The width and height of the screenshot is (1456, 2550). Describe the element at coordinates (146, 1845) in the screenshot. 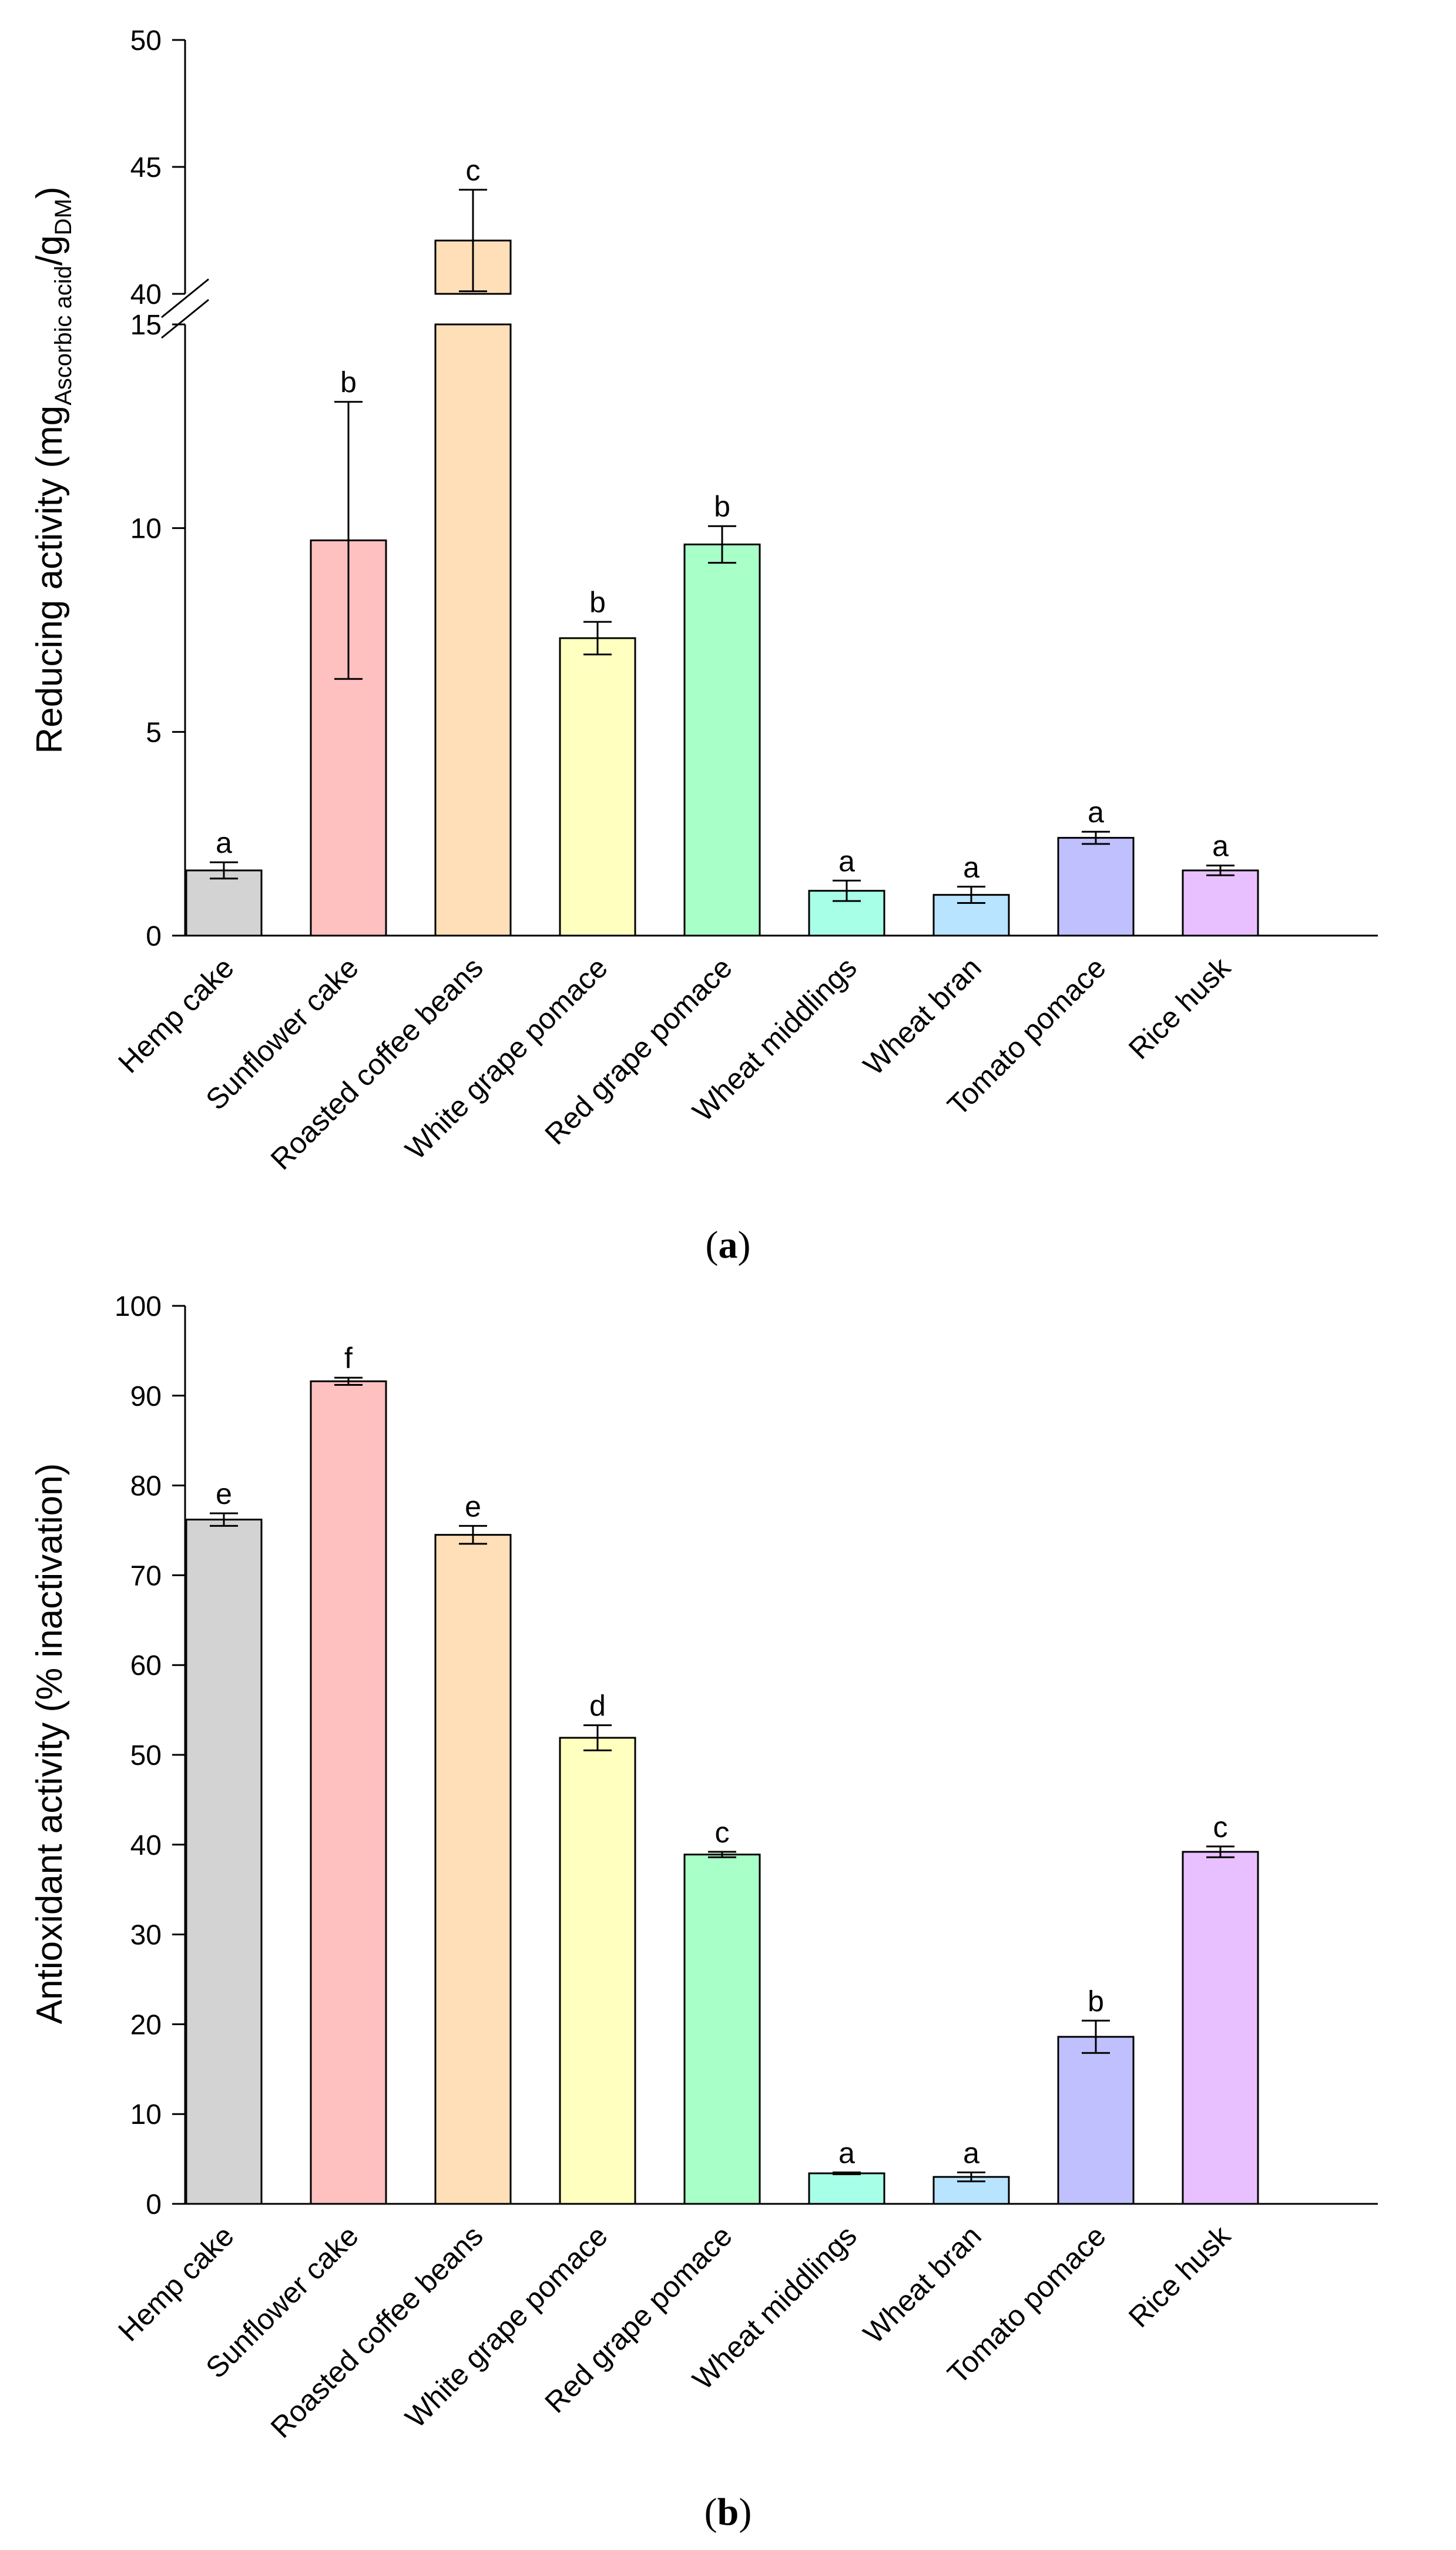

I see `panel-b-y-tick-label-40: 40` at that location.